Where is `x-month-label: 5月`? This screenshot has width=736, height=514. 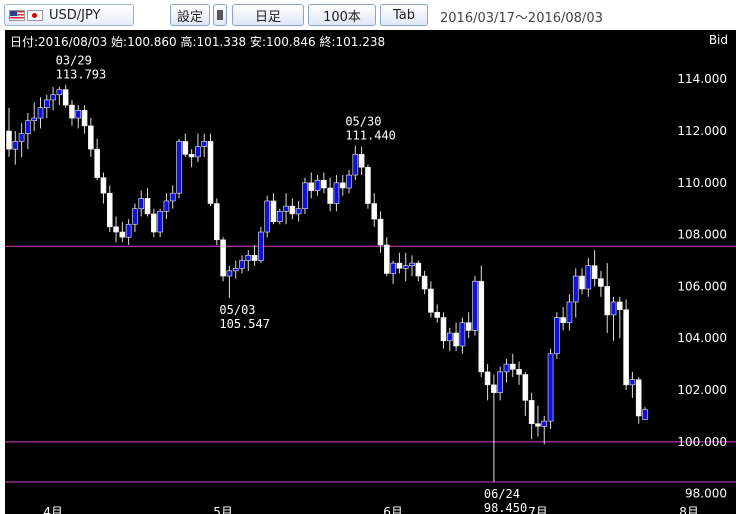
x-month-label: 5月 is located at coordinates (223, 509).